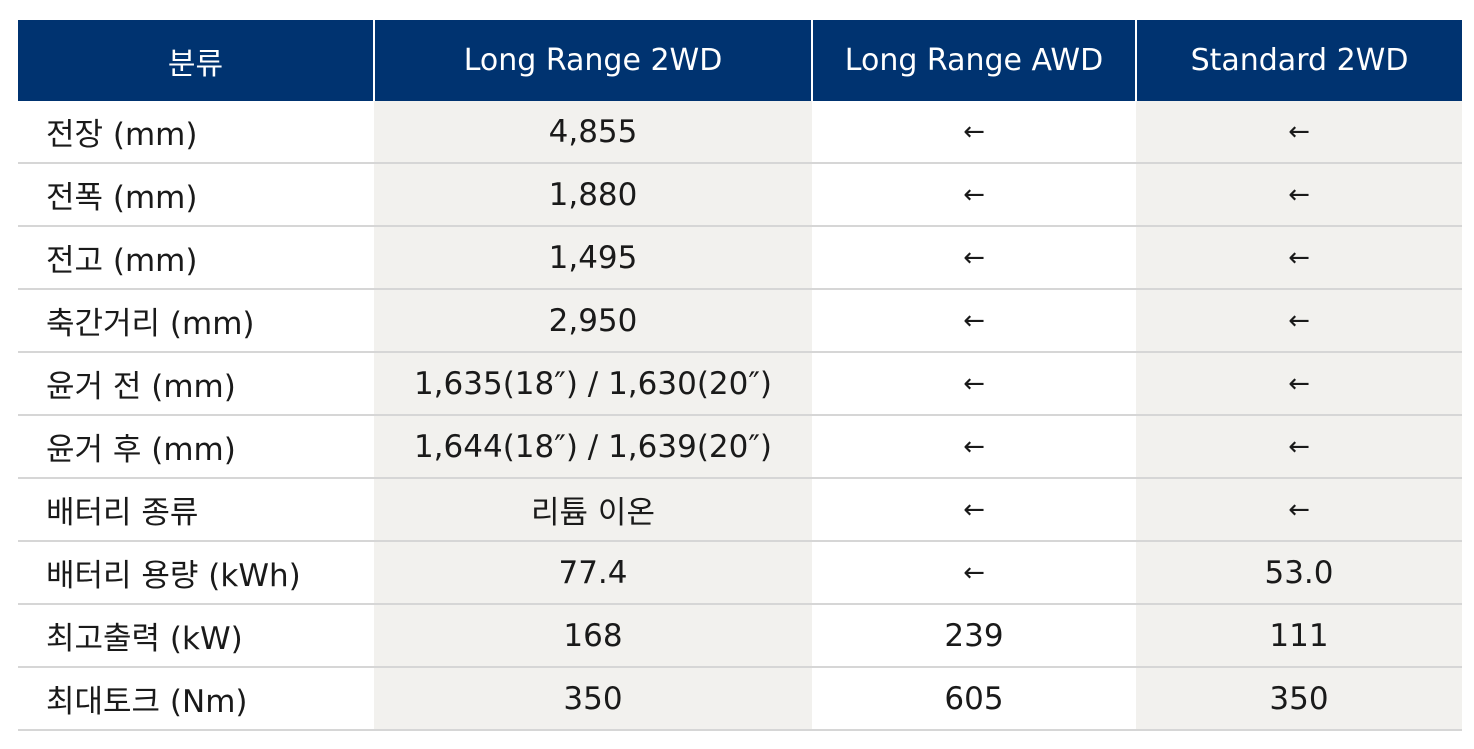 The image size is (1474, 749). Describe the element at coordinates (593, 447) in the screenshot. I see `cell-long-range-2wd: 1,644(18″) / 1,639(20″)` at that location.